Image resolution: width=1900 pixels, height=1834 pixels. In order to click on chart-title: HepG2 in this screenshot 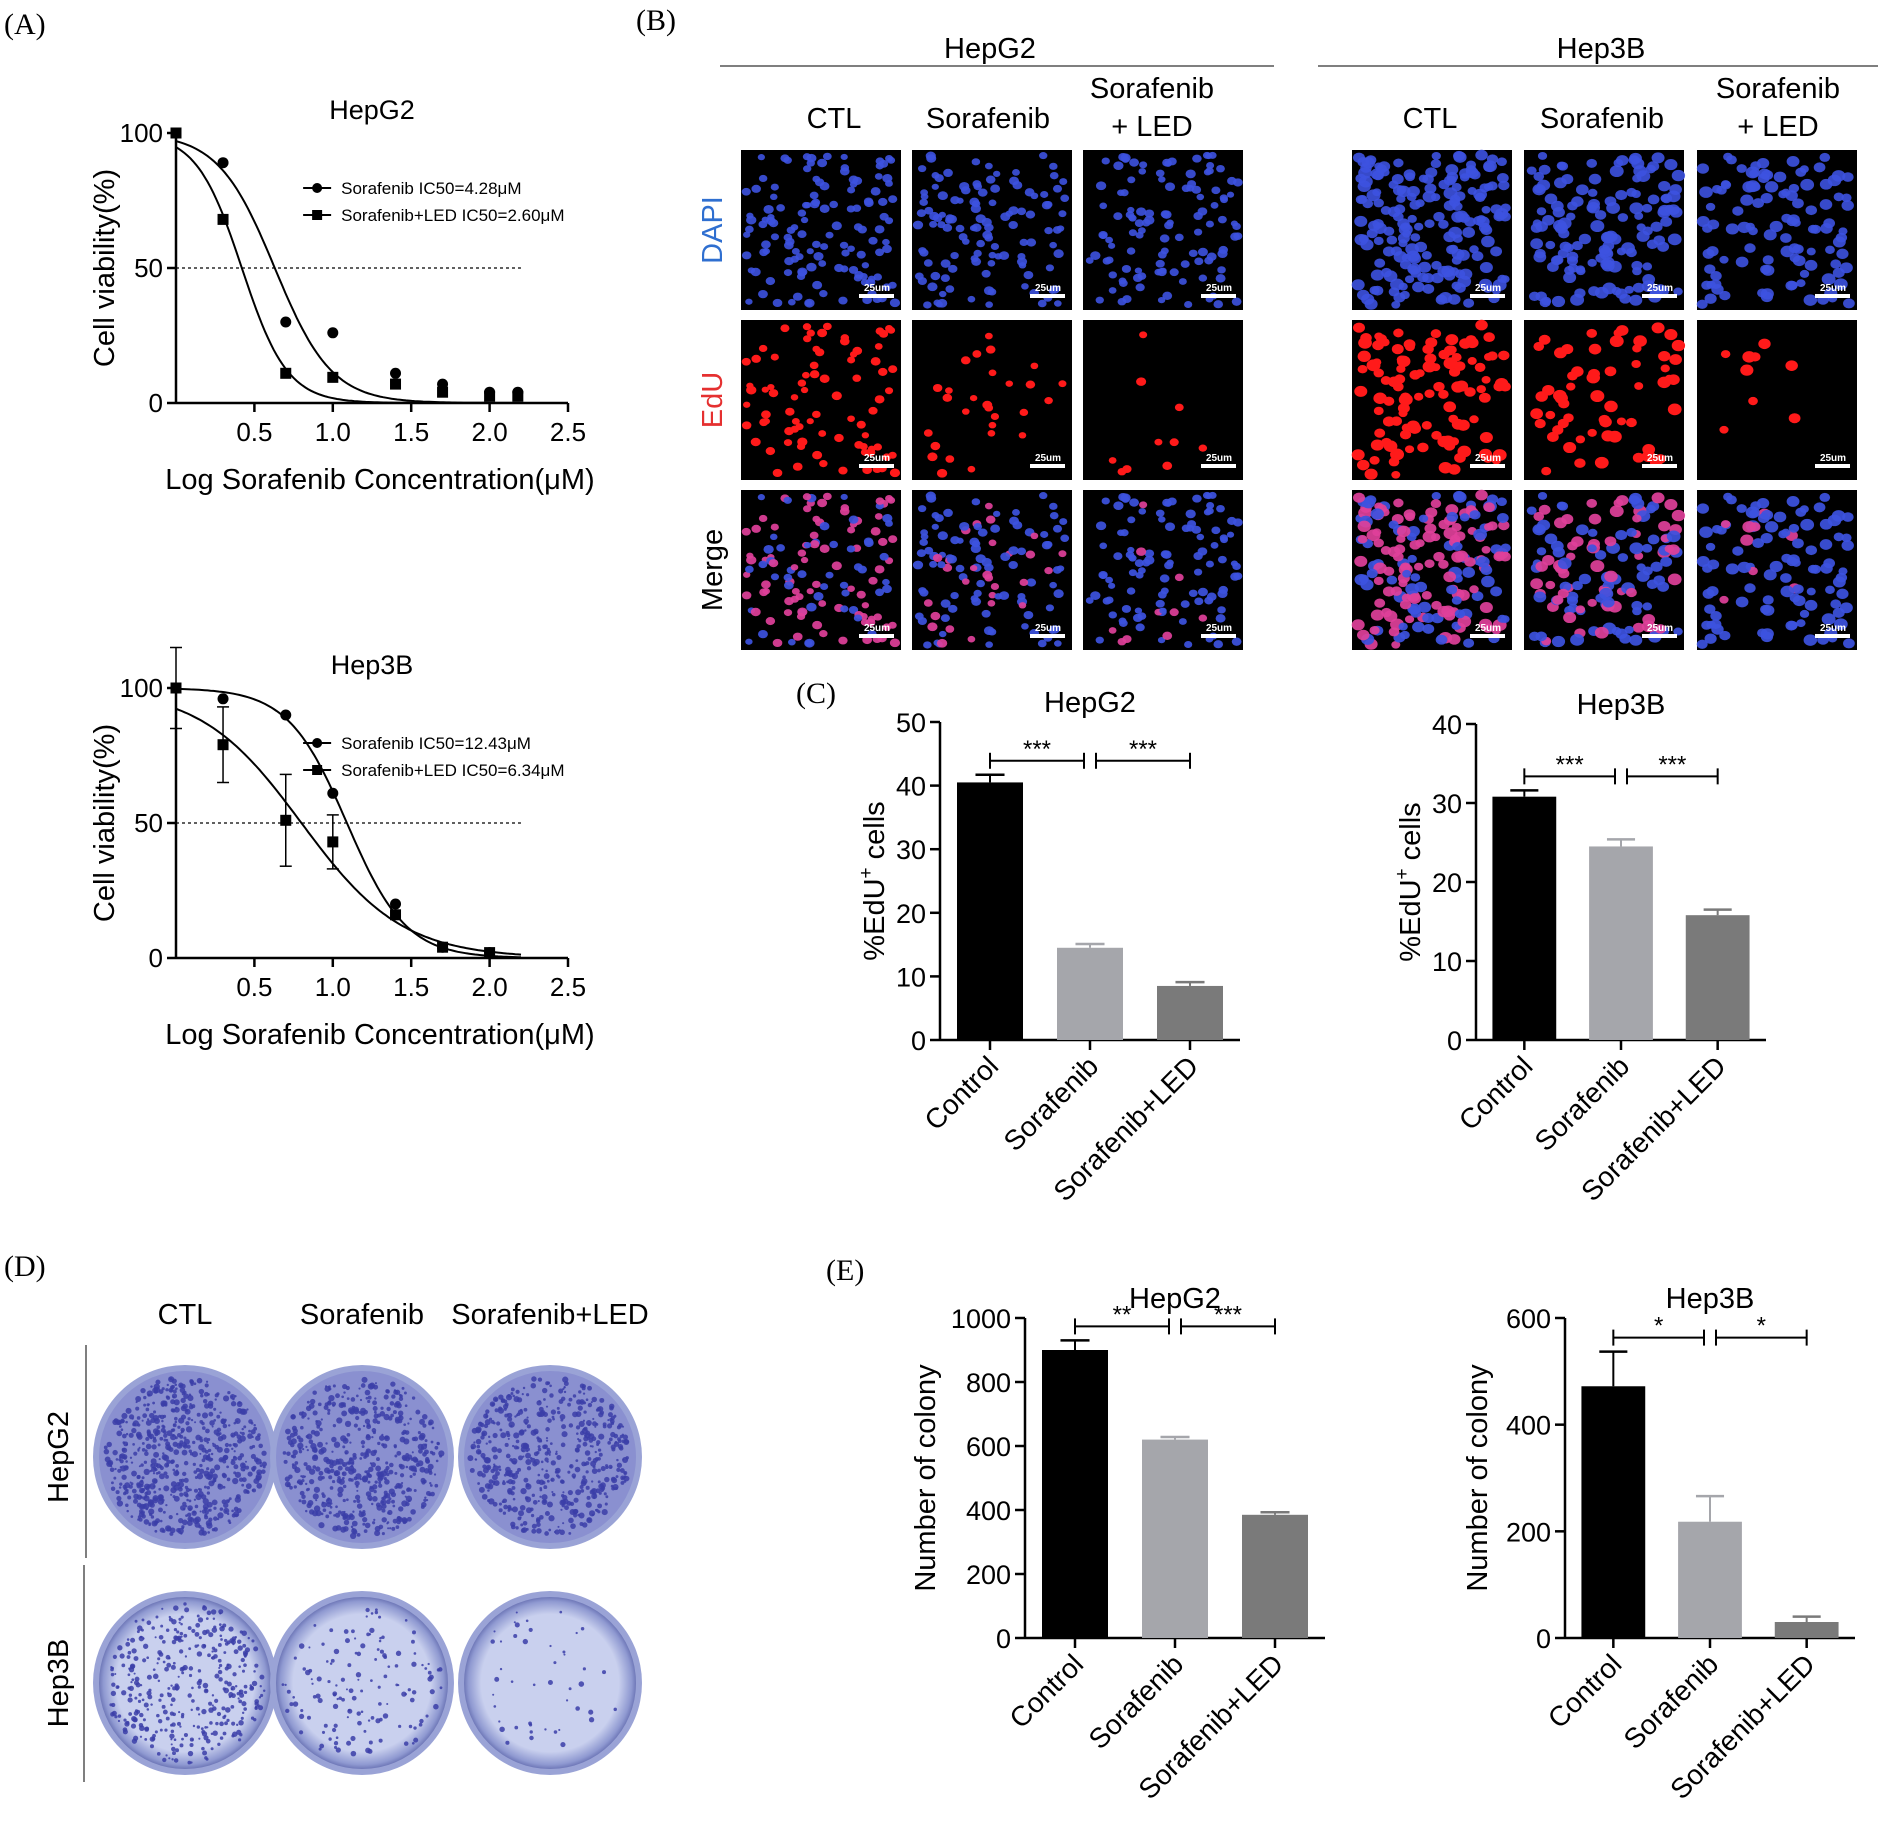, I will do `click(1175, 1299)`.